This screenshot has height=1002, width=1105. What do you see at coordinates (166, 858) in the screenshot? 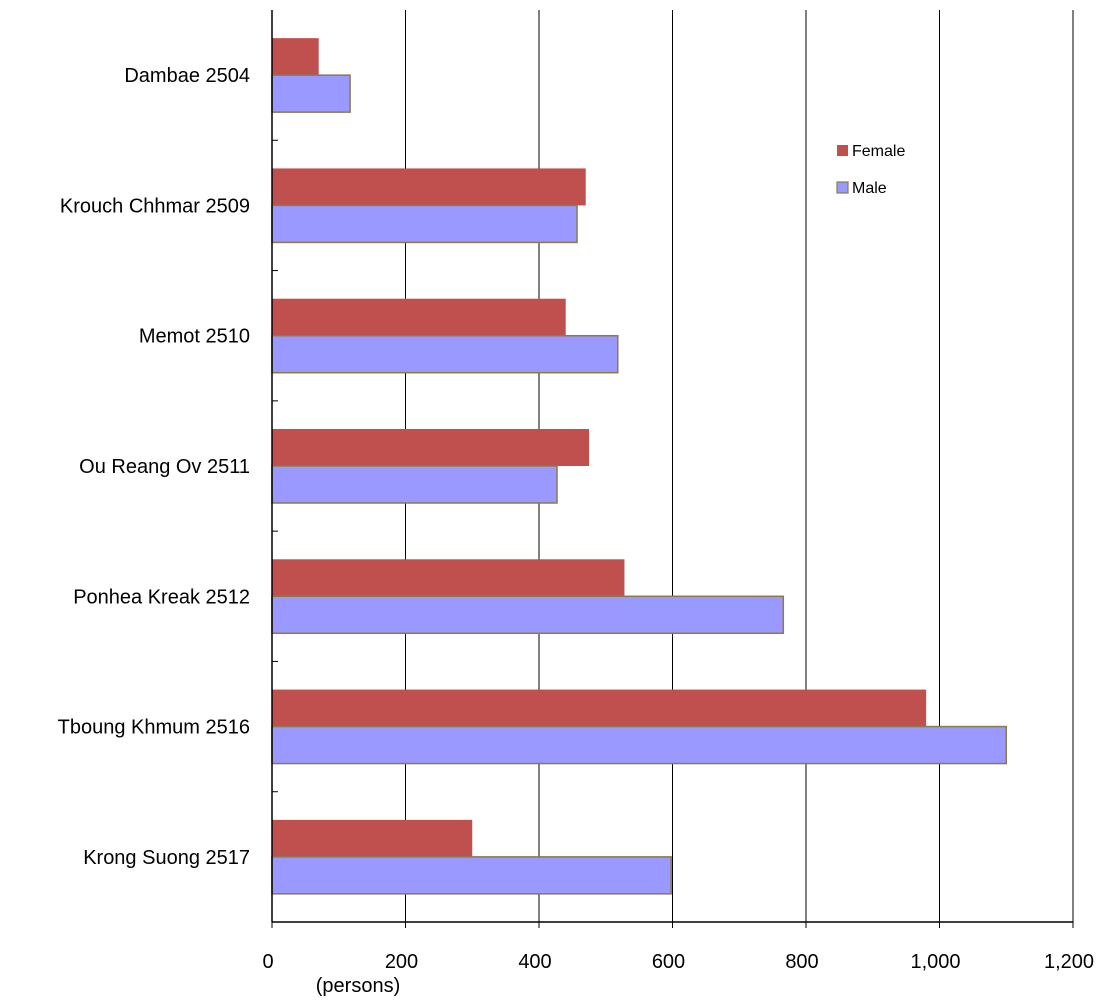
I see `category-label: Krong Suong 2517` at bounding box center [166, 858].